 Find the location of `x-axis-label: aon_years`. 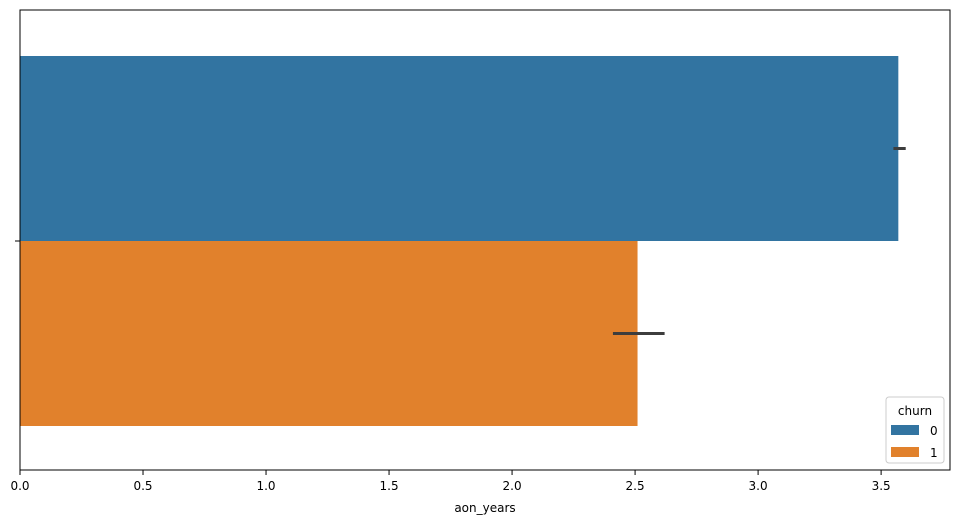

x-axis-label: aon_years is located at coordinates (484, 508).